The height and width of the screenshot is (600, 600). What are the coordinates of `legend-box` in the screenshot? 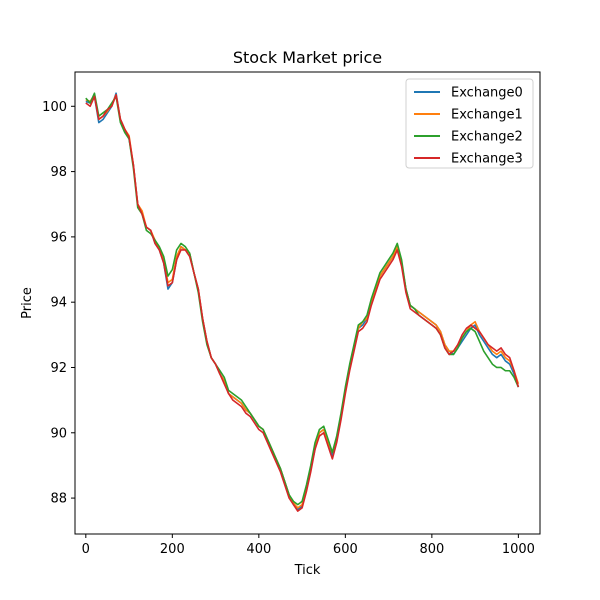 It's located at (469, 123).